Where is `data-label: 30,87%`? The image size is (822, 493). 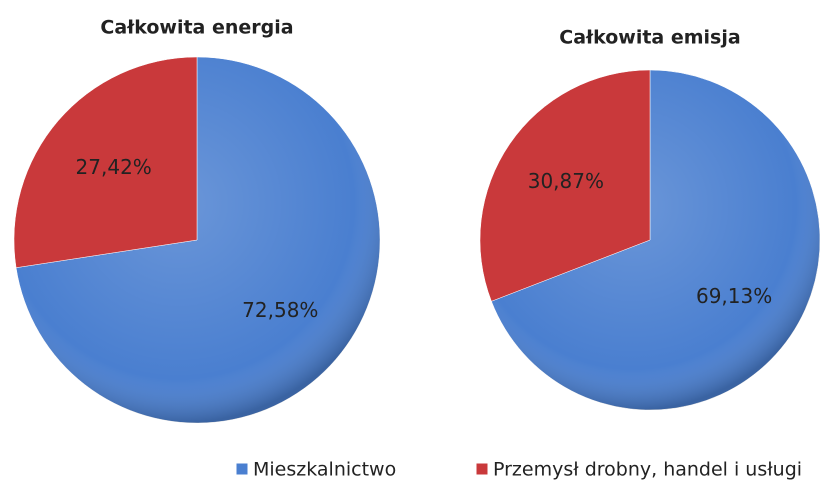
data-label: 30,87% is located at coordinates (566, 181).